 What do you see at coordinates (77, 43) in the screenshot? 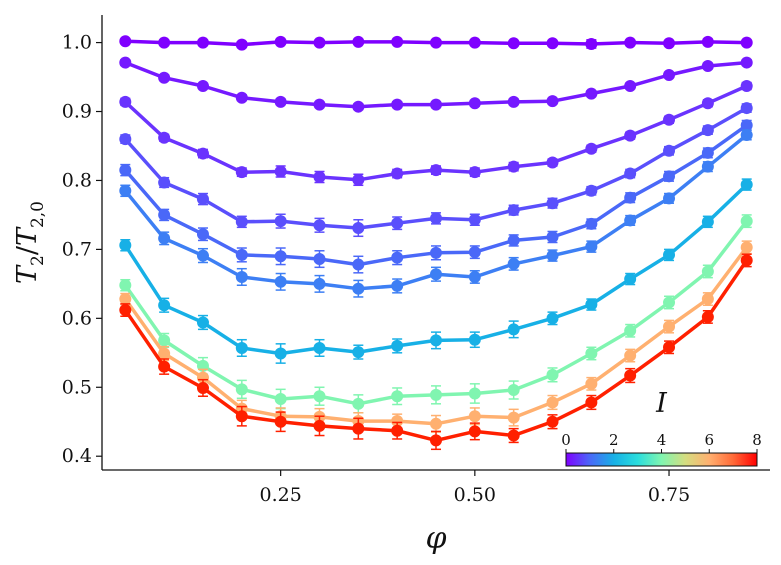
I see `y-tick-label: 1.0` at bounding box center [77, 43].